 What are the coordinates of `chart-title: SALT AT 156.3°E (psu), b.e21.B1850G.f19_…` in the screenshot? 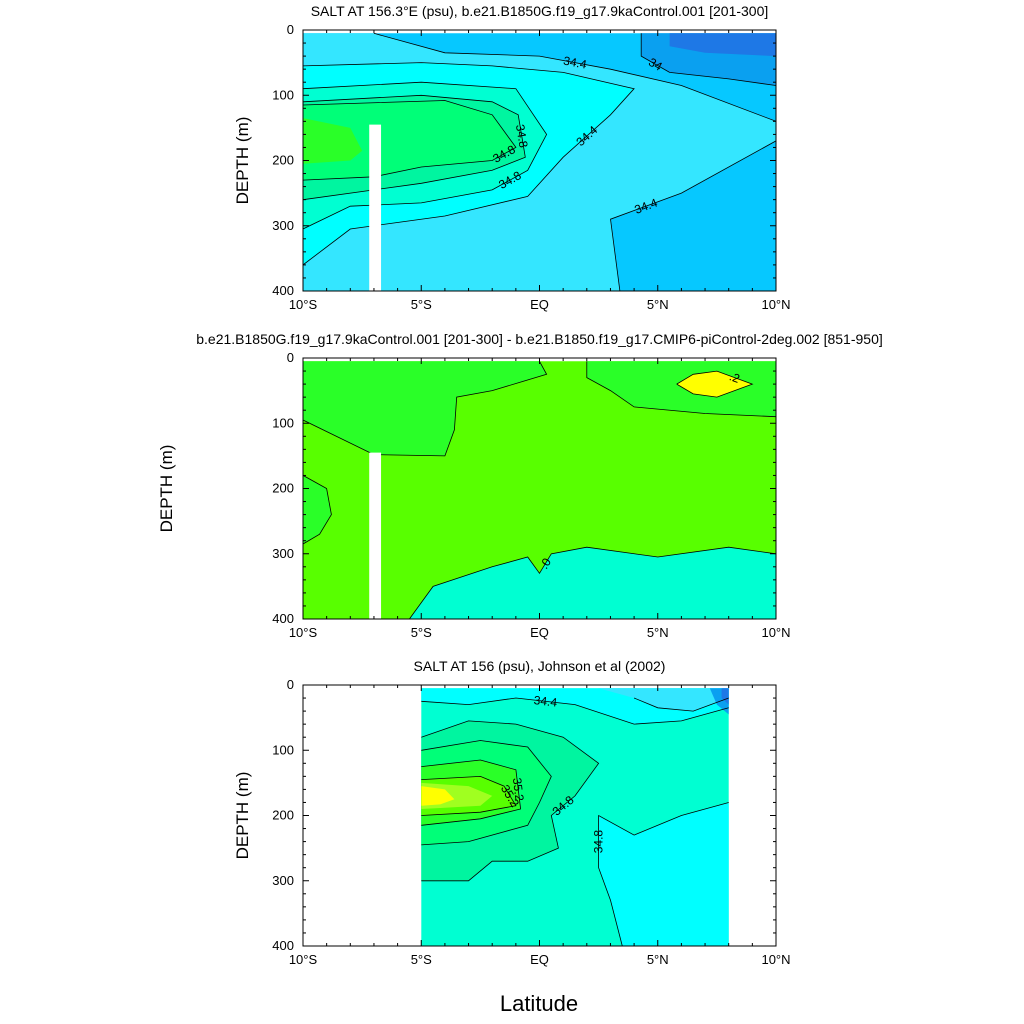 It's located at (540, 11).